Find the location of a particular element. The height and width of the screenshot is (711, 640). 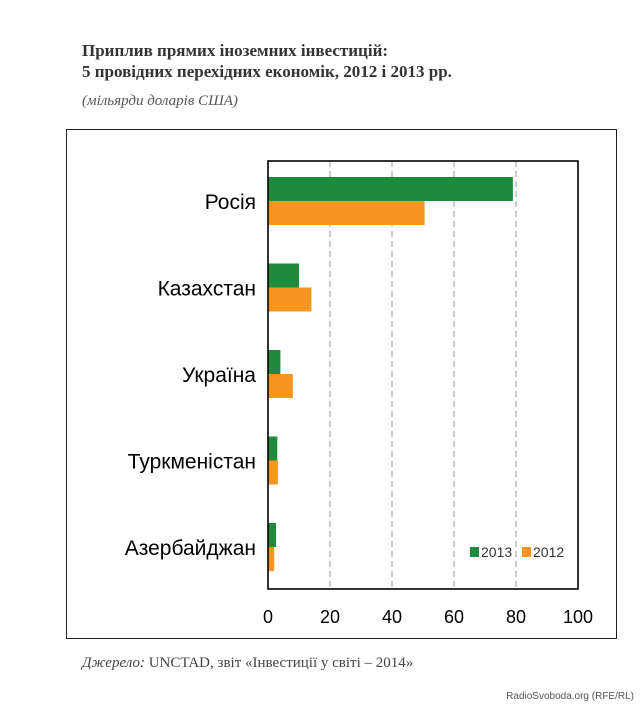

legend-swatch-2012 is located at coordinates (526, 552).